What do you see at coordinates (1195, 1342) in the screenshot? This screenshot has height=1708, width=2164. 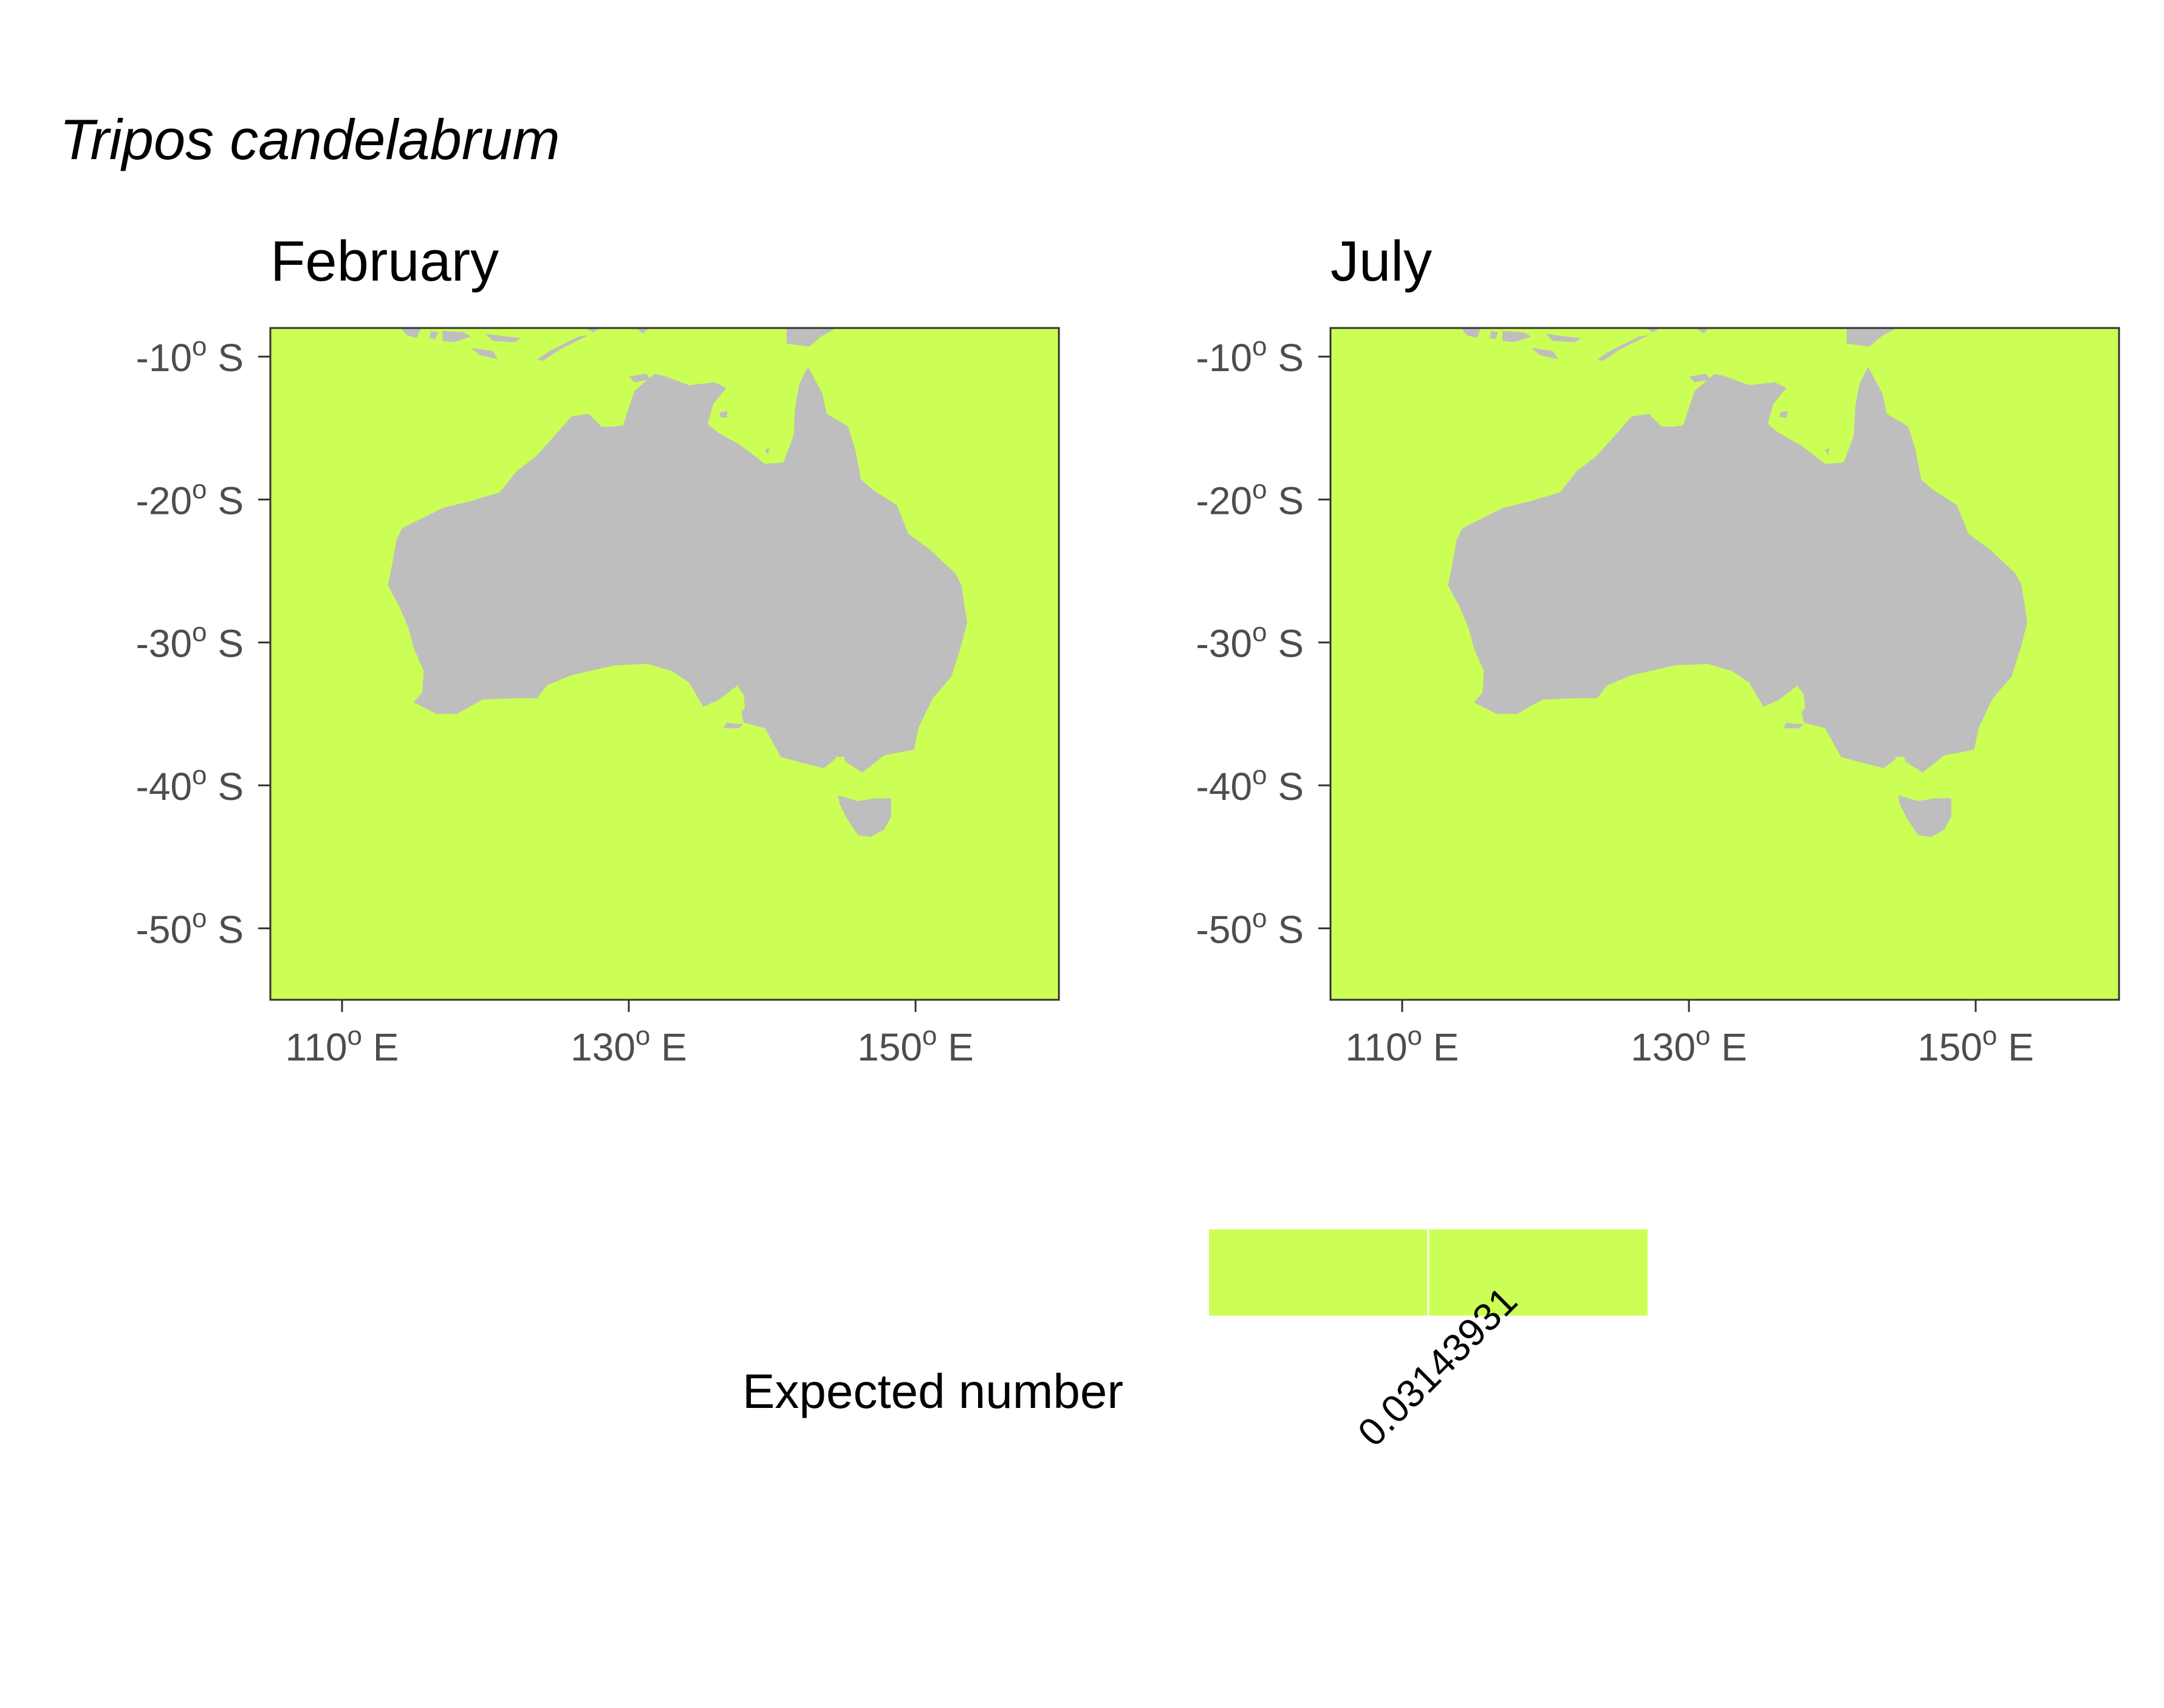 I see `legend: Expected number 0.03143931` at bounding box center [1195, 1342].